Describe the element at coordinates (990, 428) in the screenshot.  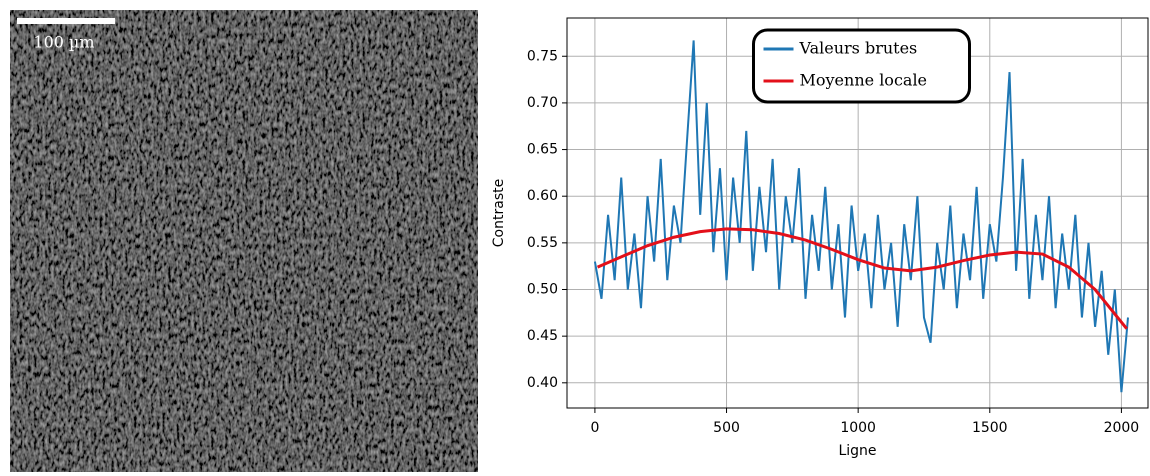
I see `x-tick-label: 1500` at that location.